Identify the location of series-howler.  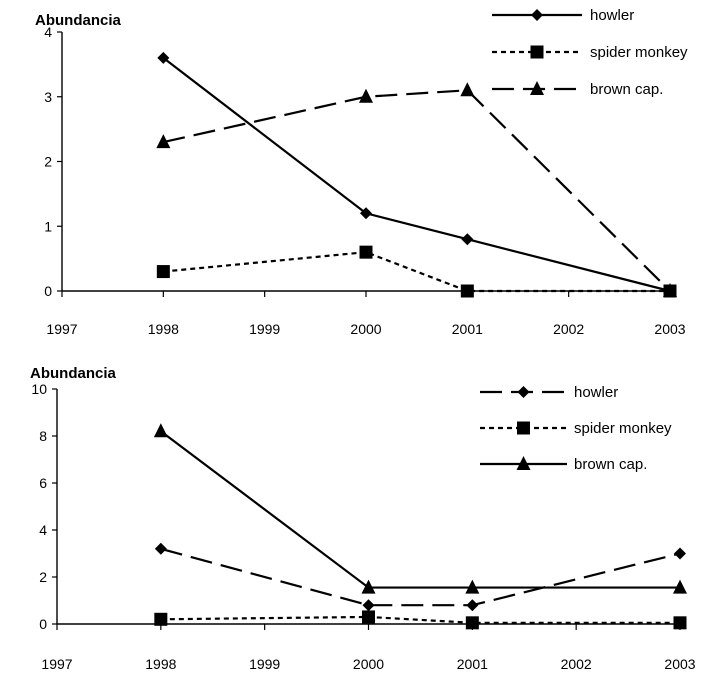
(420, 577).